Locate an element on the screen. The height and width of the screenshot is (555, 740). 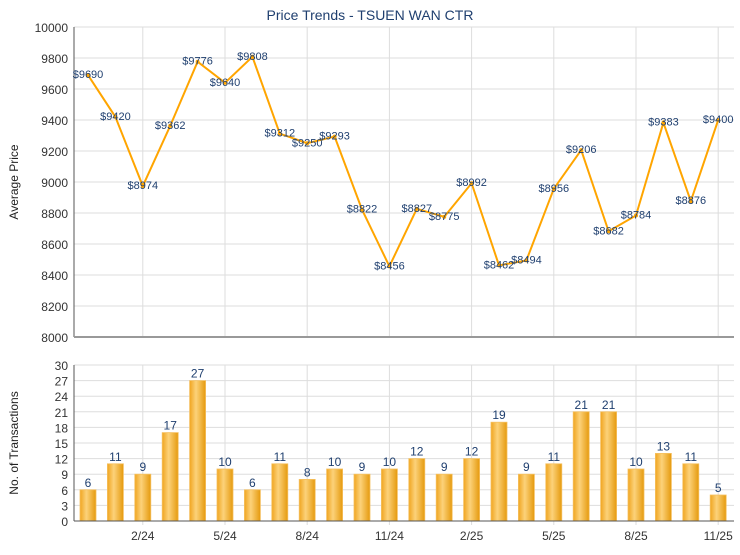
price-label: $8876 is located at coordinates (691, 201).